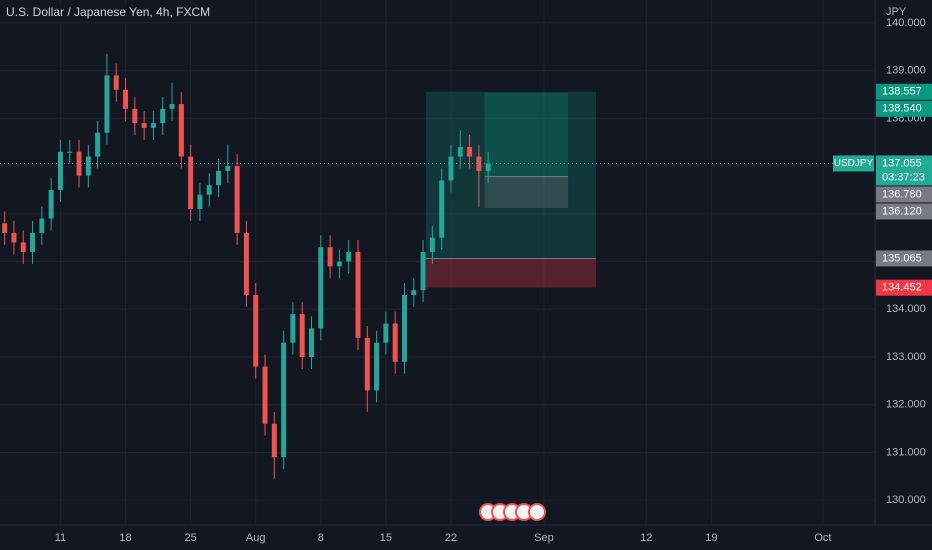 Image resolution: width=932 pixels, height=550 pixels. I want to click on x-tick-label: 11, so click(60, 538).